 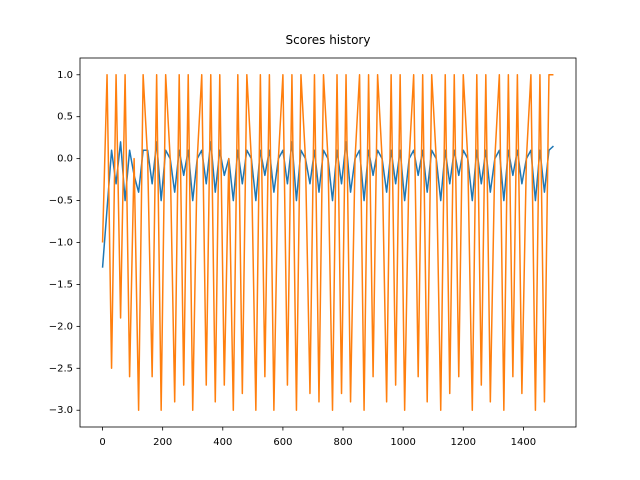 I want to click on x-tick-label: 600, so click(x=282, y=442).